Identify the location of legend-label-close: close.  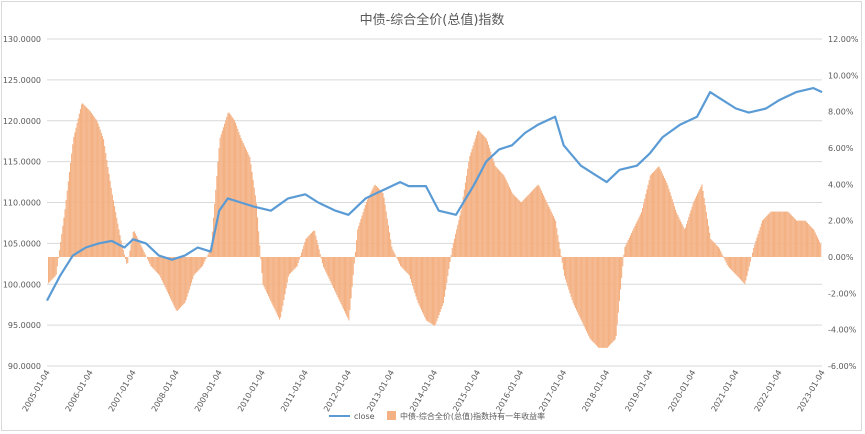
(364, 416).